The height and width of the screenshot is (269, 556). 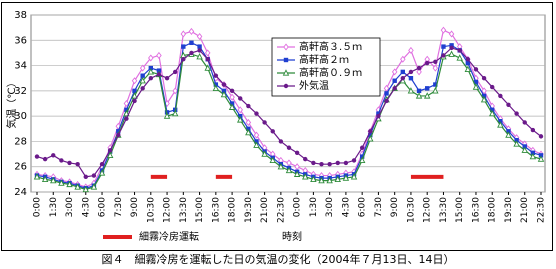 I want to click on x-tick-label: 3:00, so click(x=70, y=207).